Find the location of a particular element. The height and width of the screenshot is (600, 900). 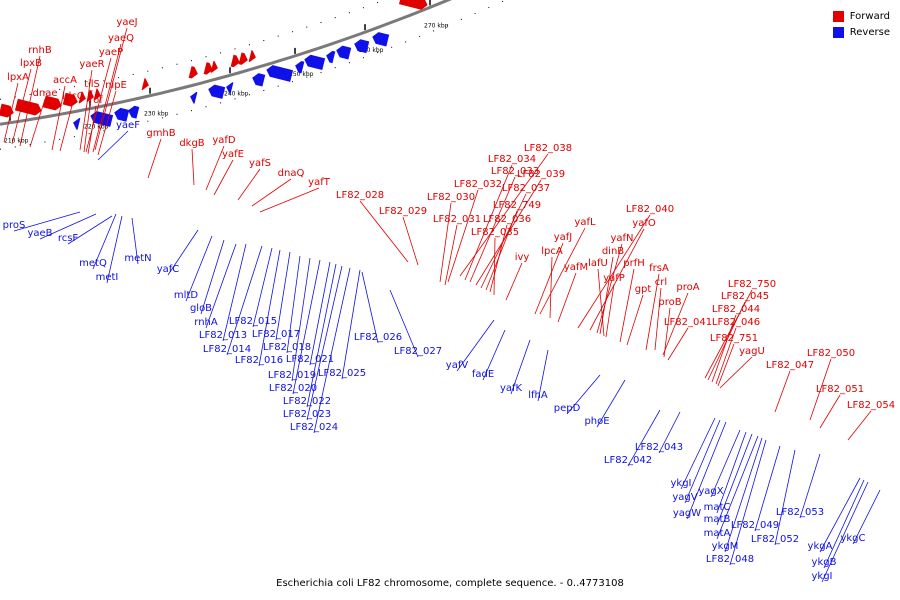

scale-tick-label: 210 kbp is located at coordinates (16, 141).